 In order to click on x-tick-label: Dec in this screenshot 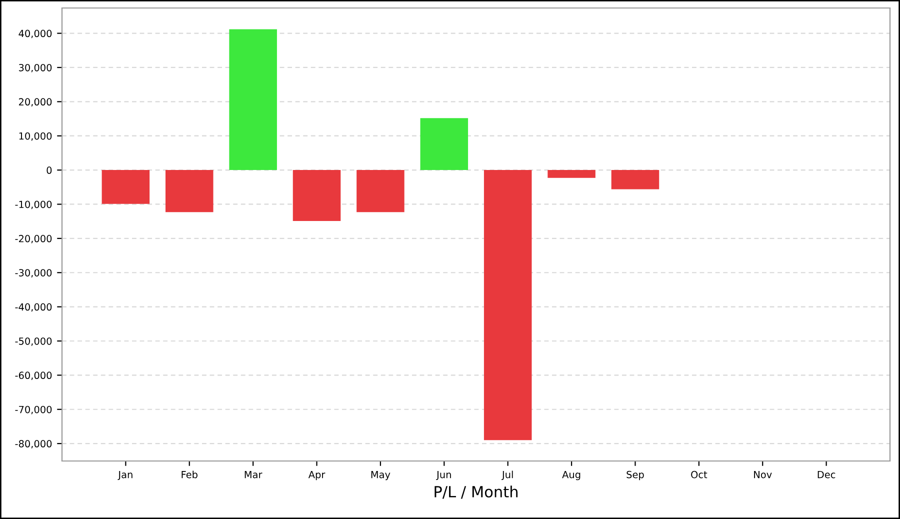, I will do `click(827, 474)`.